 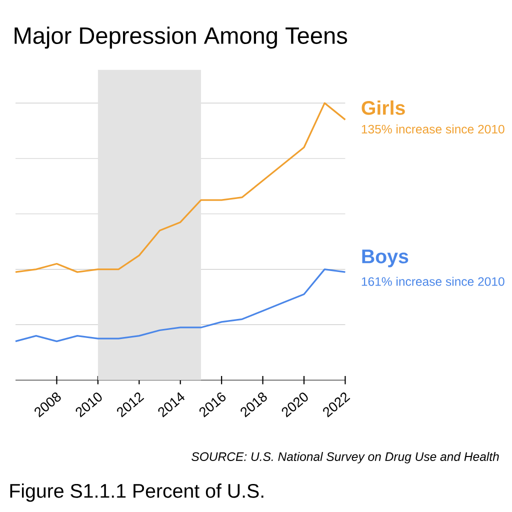 What do you see at coordinates (433, 129) in the screenshot?
I see `text: 135% increase since 2010` at bounding box center [433, 129].